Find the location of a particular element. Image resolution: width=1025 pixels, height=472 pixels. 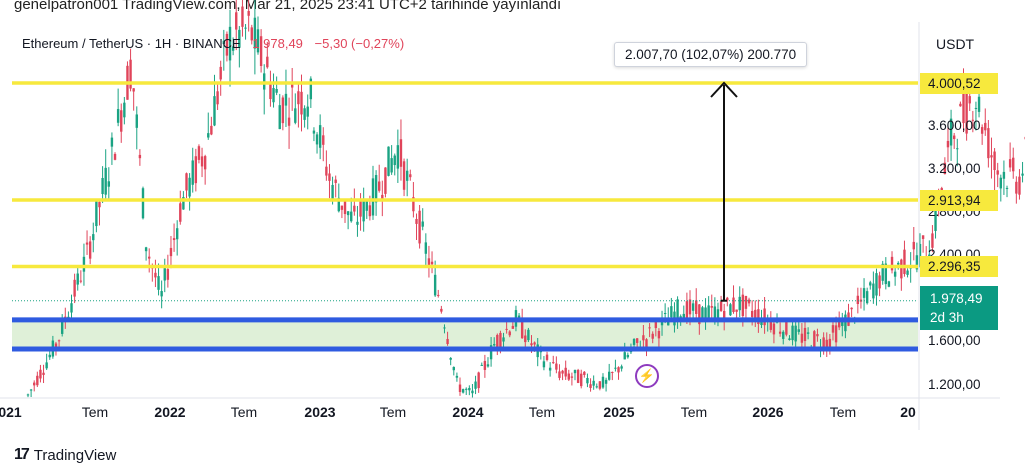

measure-label: 2.007,70 (102,07%) 200.770 is located at coordinates (711, 54).